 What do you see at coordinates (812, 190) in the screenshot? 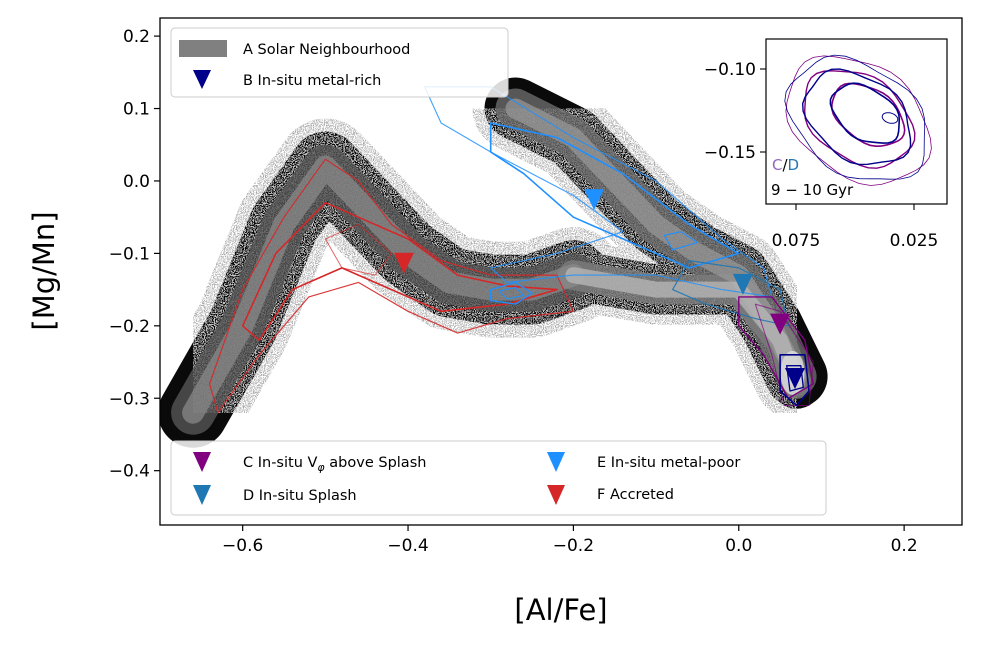
I see `inset-label-age: 9 − 10 Gyr` at bounding box center [812, 190].